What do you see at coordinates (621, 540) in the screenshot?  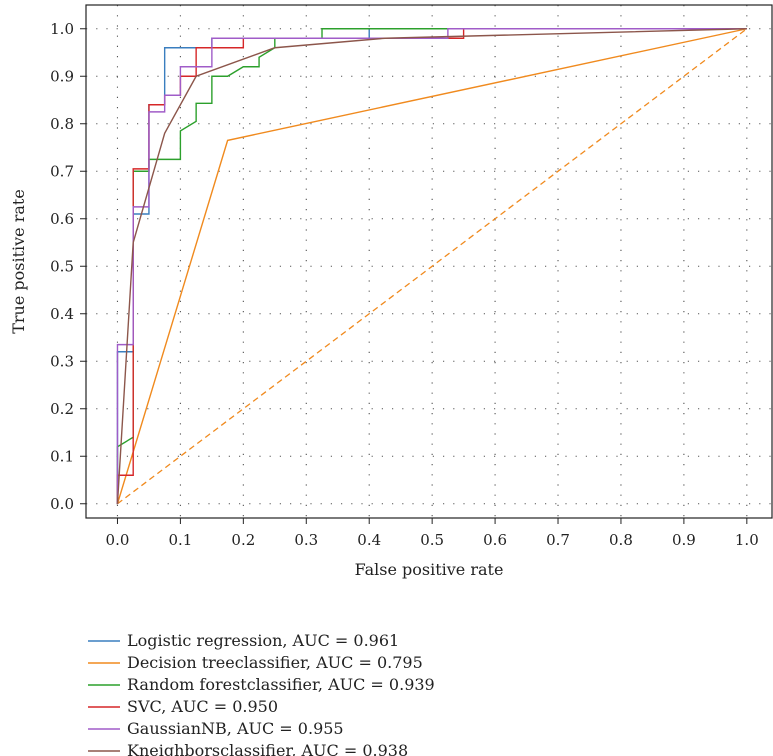 I see `x-tick-label: 0.8` at bounding box center [621, 540].